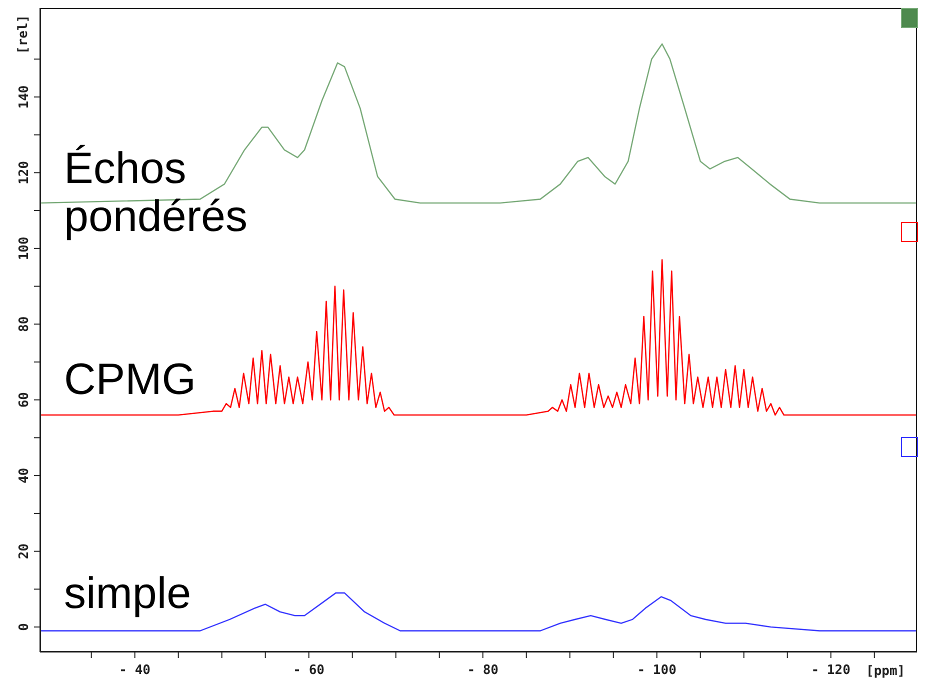 This screenshot has width=927, height=684. What do you see at coordinates (135, 670) in the screenshot?
I see `x-tick-label: - 40` at bounding box center [135, 670].